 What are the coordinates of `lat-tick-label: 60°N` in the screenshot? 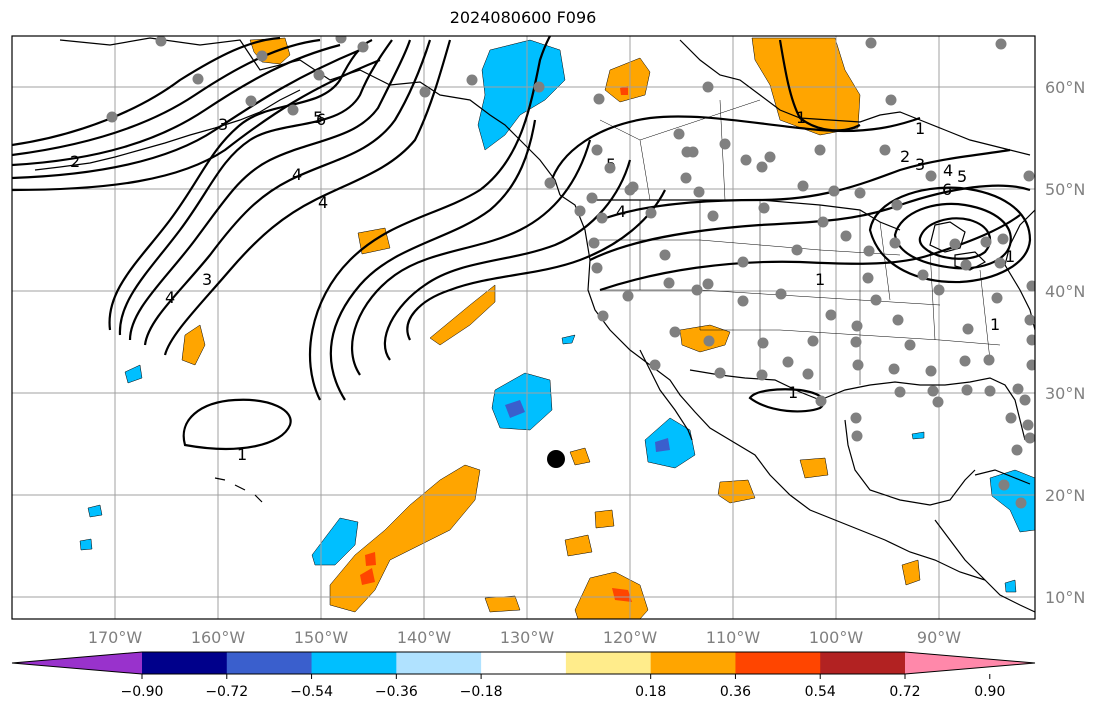 It's located at (1065, 87).